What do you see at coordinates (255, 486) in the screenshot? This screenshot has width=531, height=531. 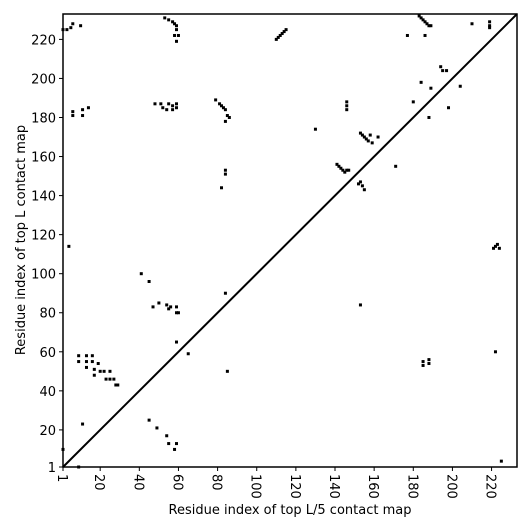 I see `x-tick-label: 100` at bounding box center [255, 486].